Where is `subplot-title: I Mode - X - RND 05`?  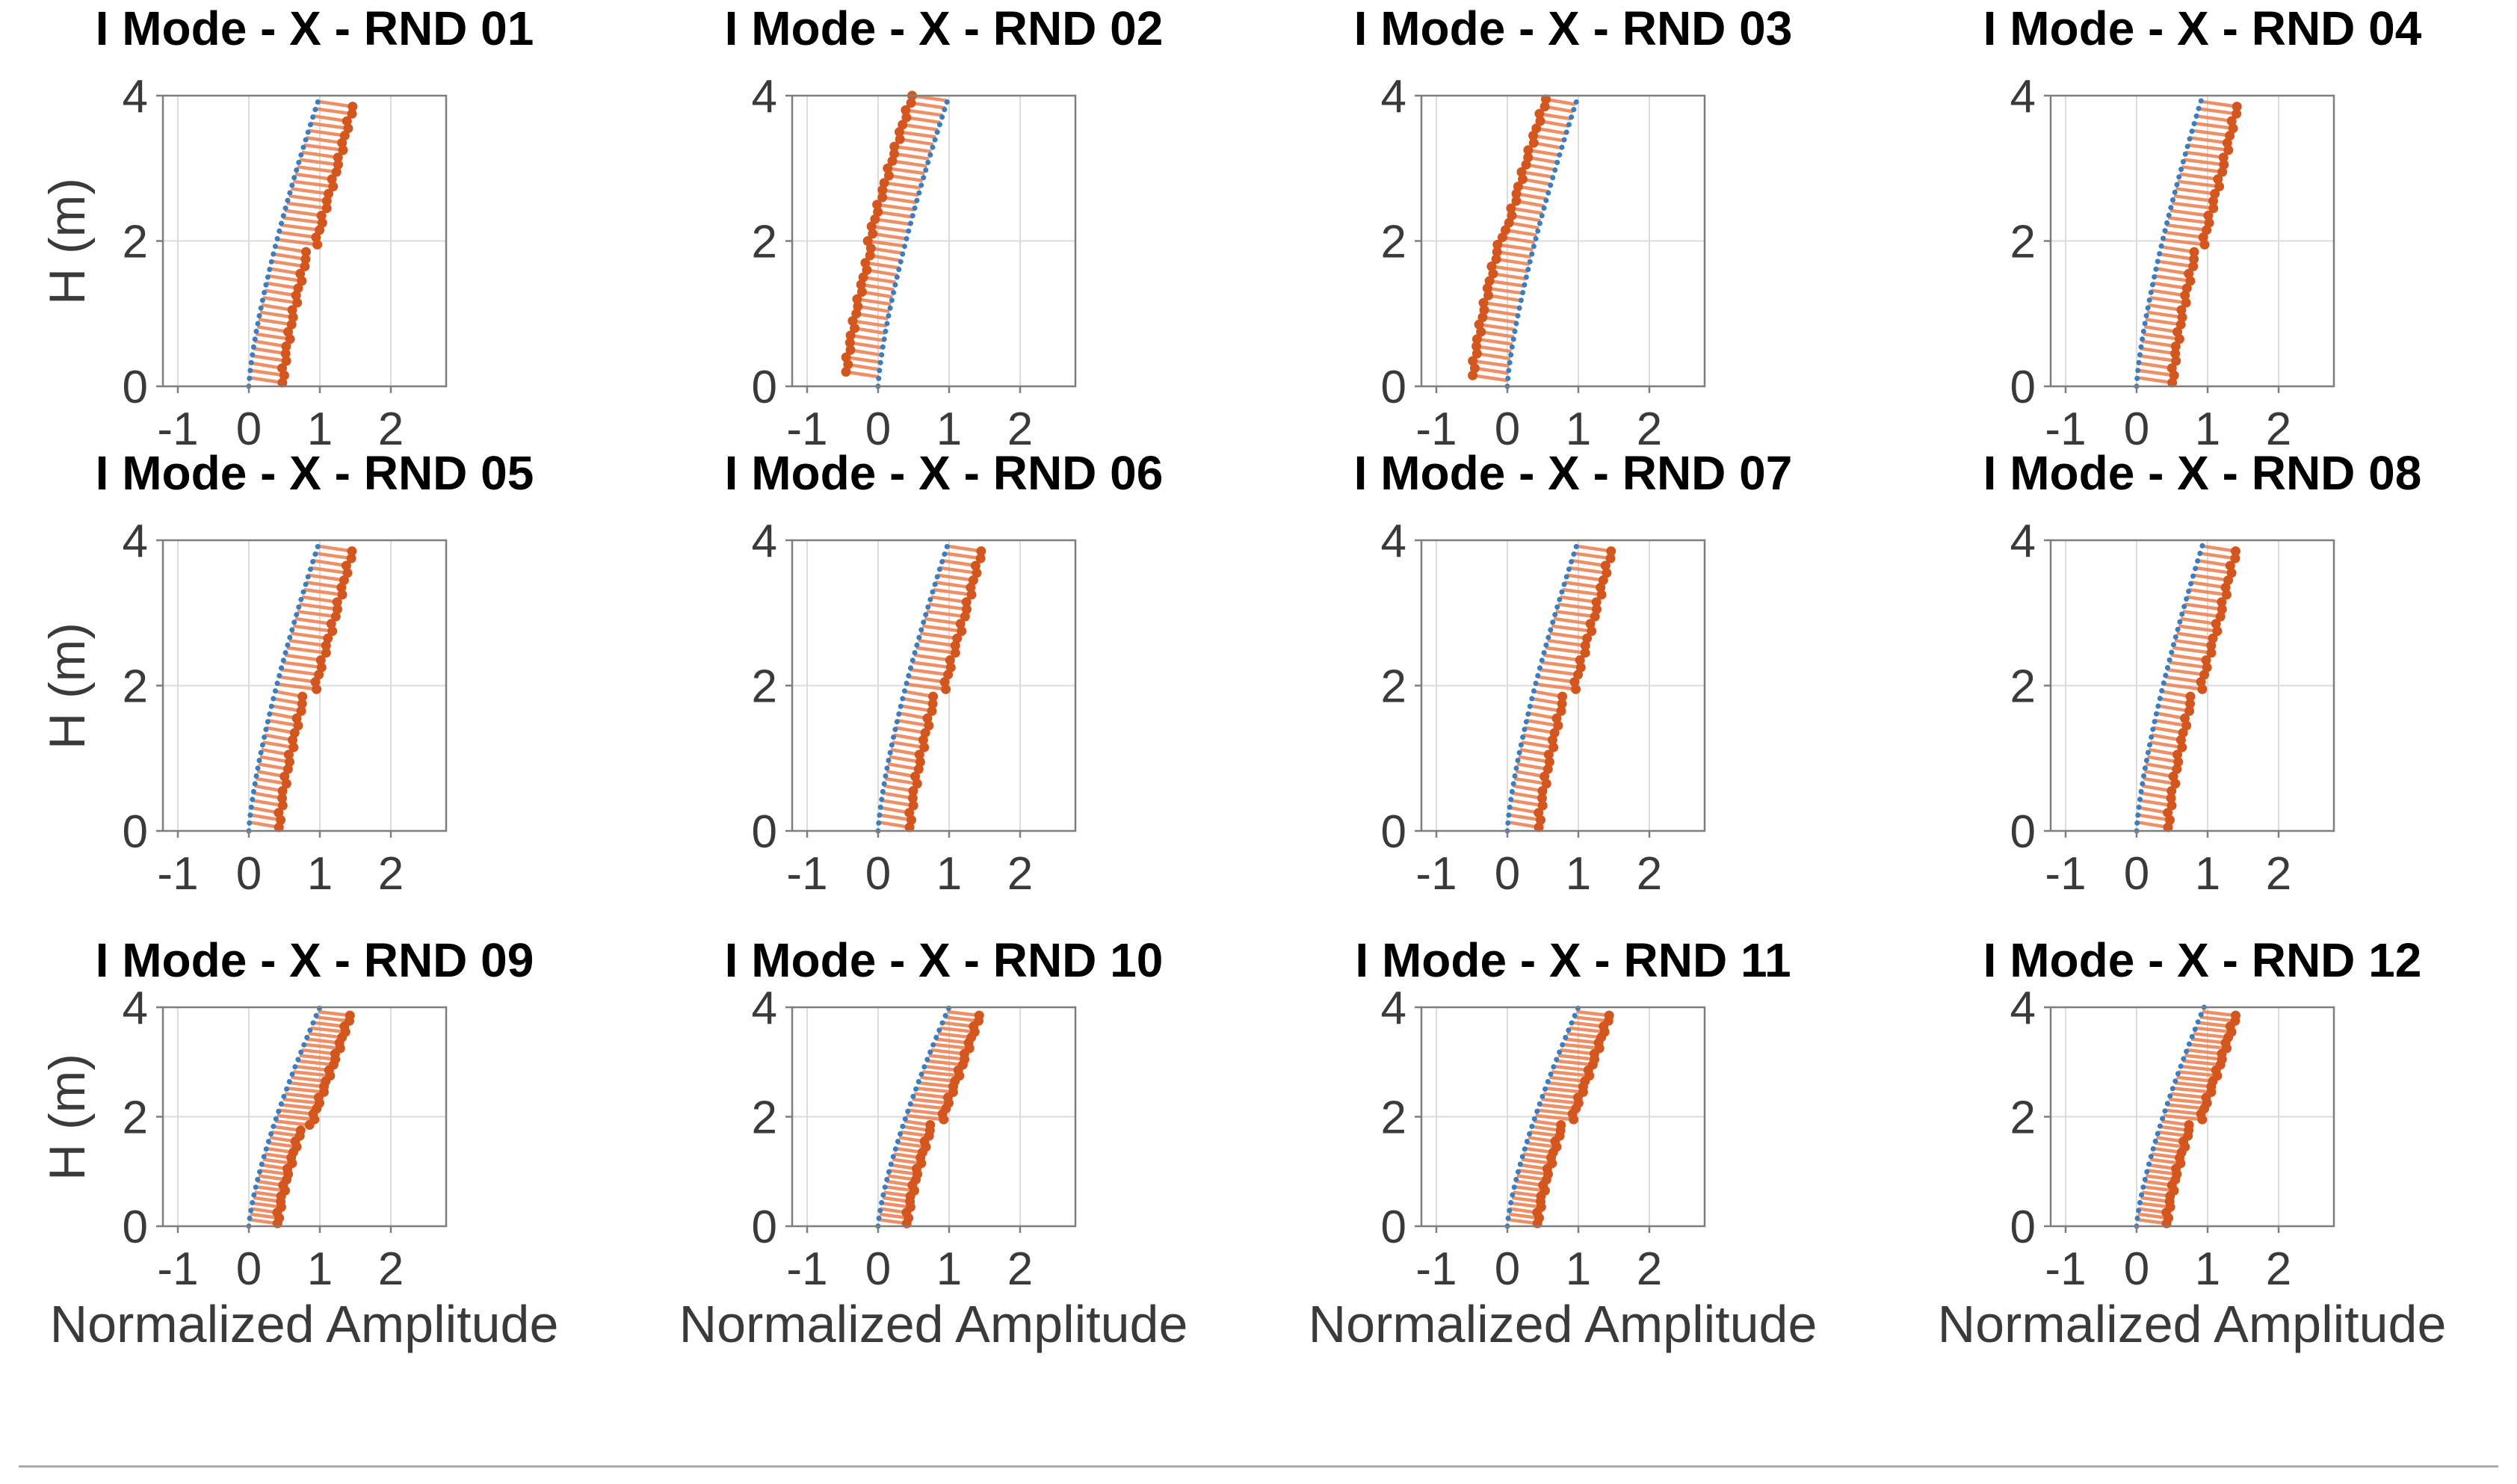 subplot-title: I Mode - X - RND 05 is located at coordinates (314, 473).